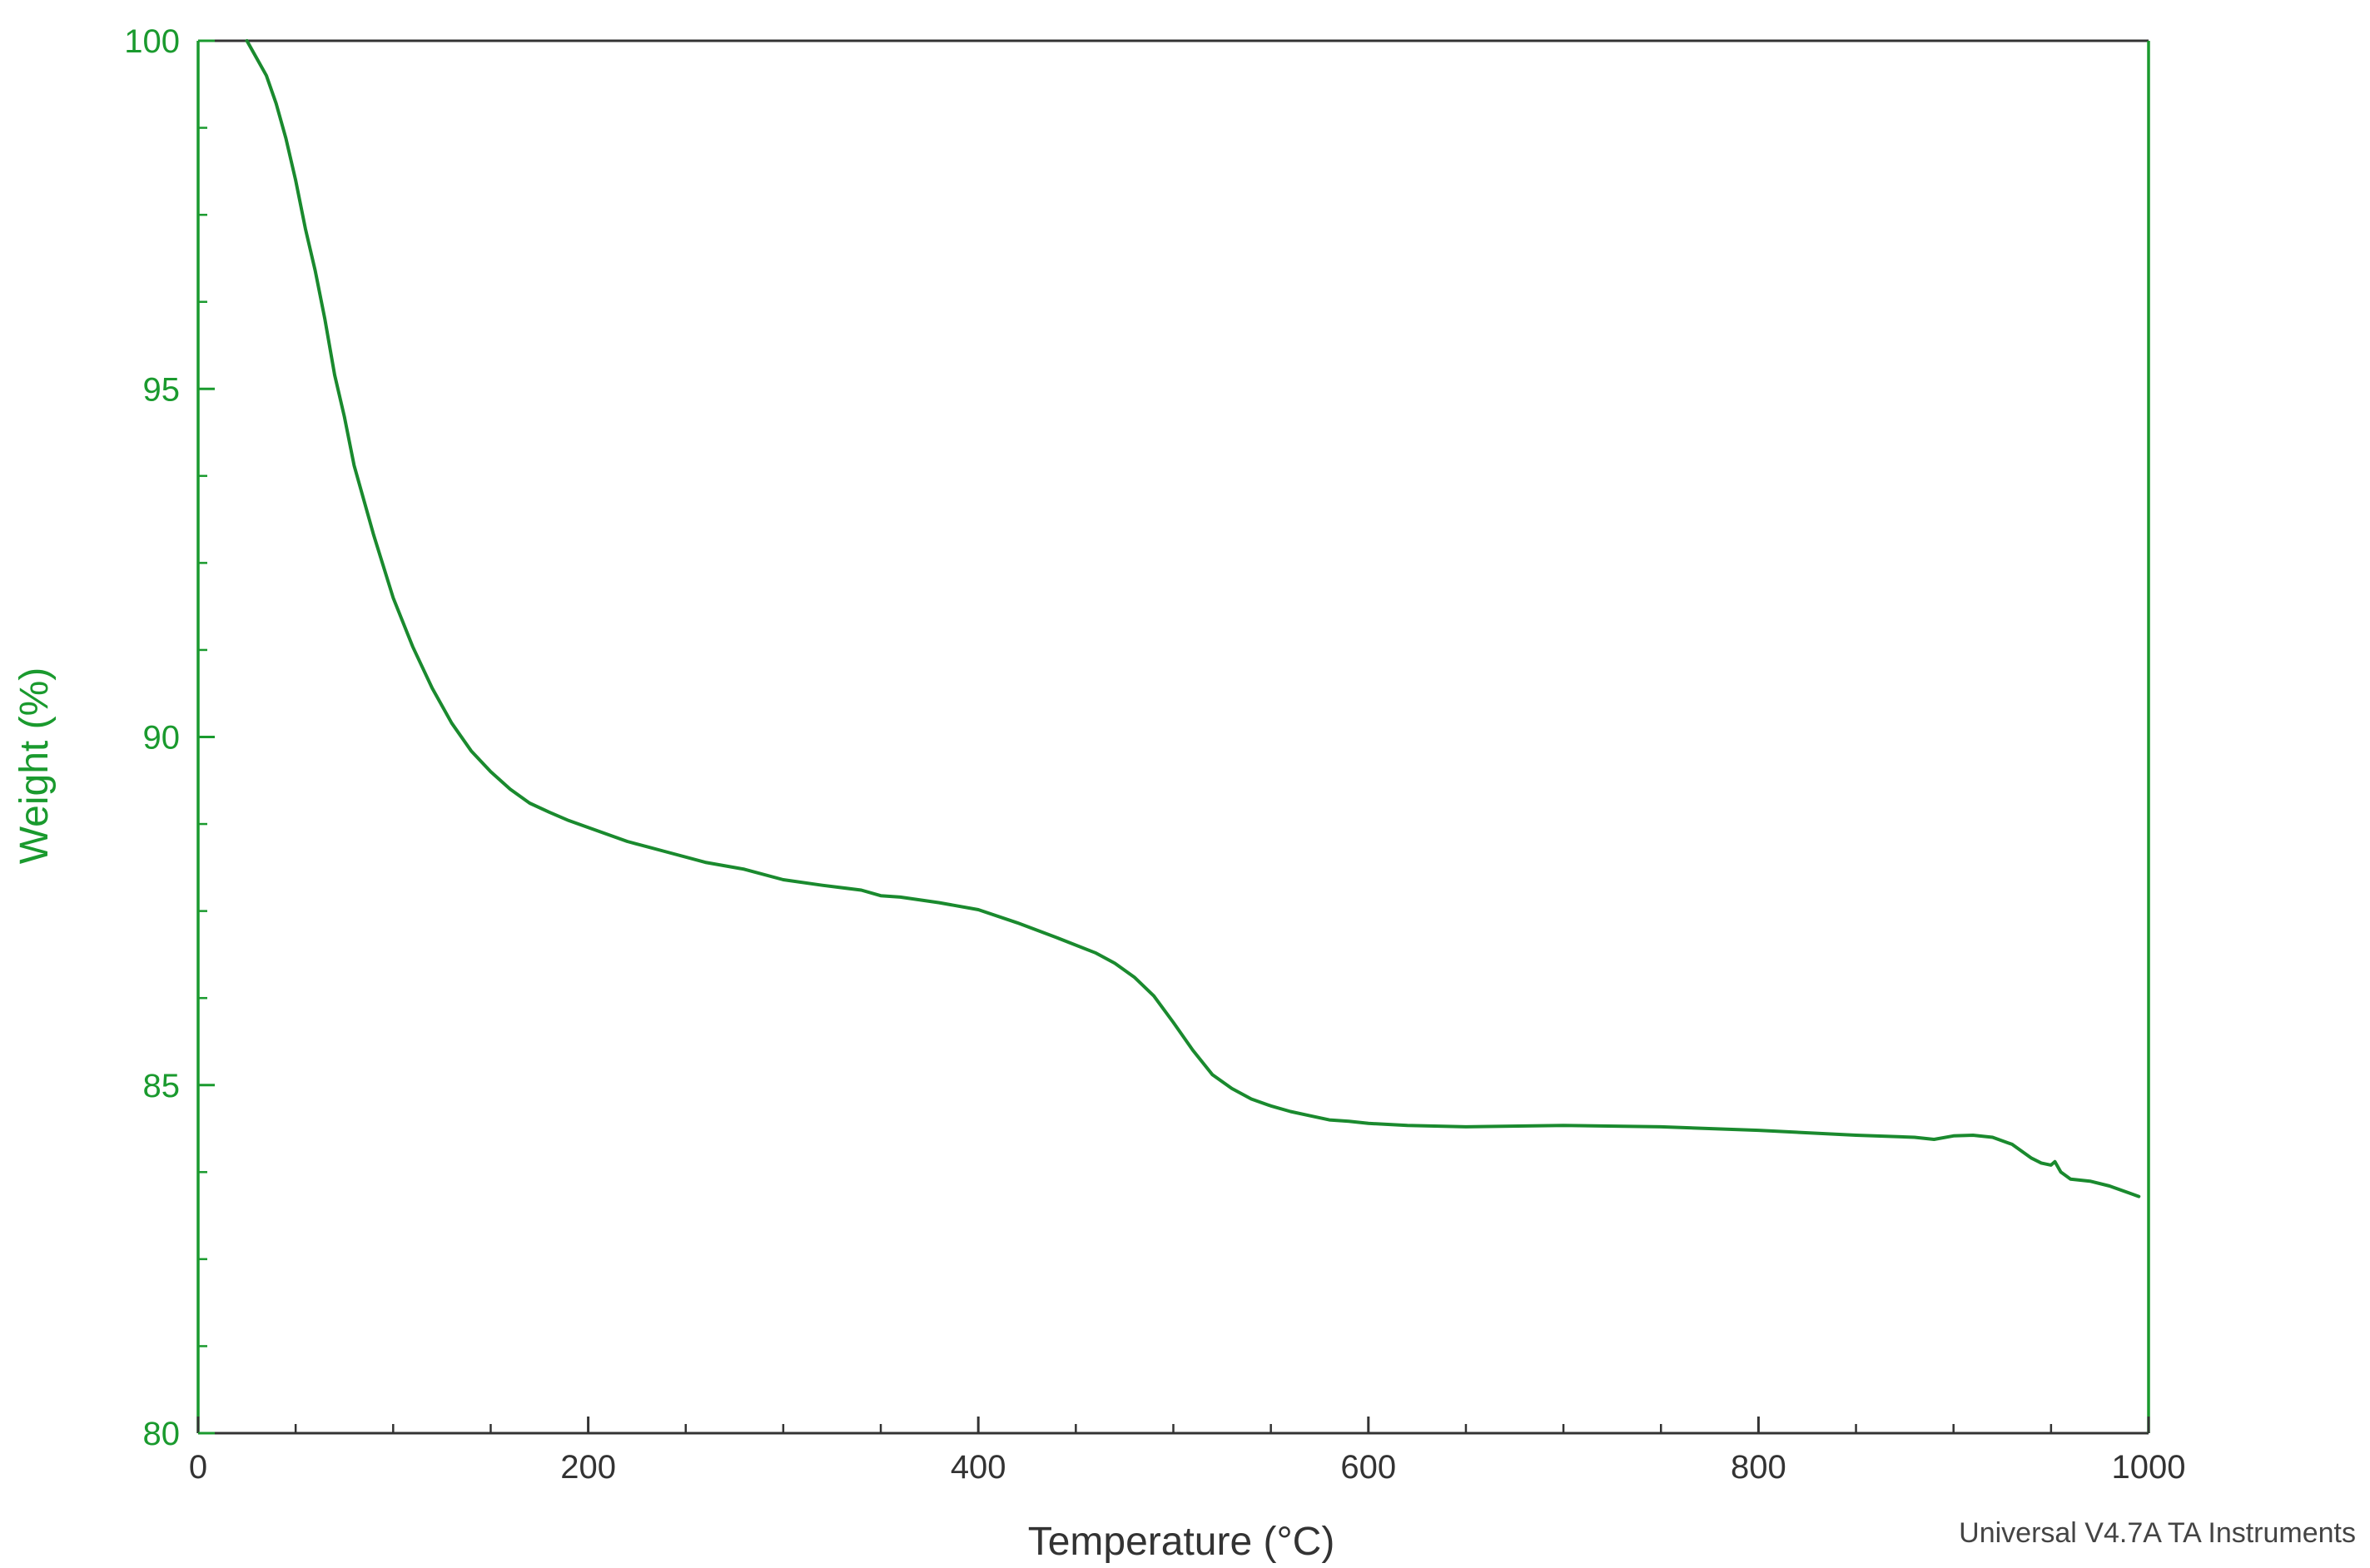 The image size is (2370, 1568). What do you see at coordinates (1368, 1467) in the screenshot?
I see `x-tick-label: 600` at bounding box center [1368, 1467].